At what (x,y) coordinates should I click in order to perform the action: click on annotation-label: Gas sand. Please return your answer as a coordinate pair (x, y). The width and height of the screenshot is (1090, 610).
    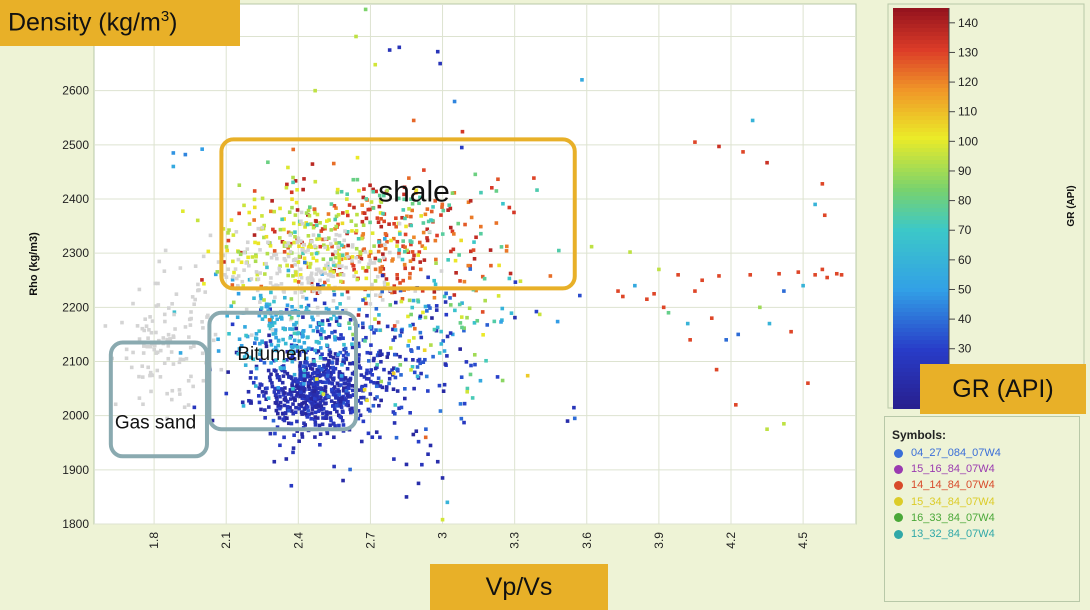
    Looking at the image, I should click on (155, 423).